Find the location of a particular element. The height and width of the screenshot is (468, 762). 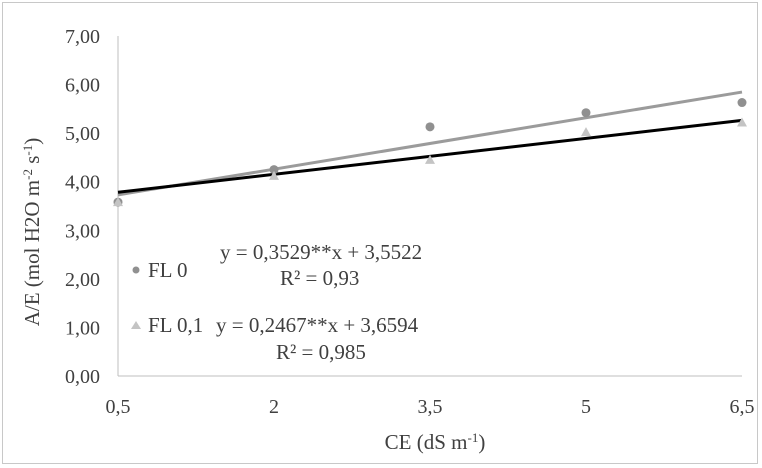

x-axis-title: CE (dS m-1) is located at coordinates (435, 442).